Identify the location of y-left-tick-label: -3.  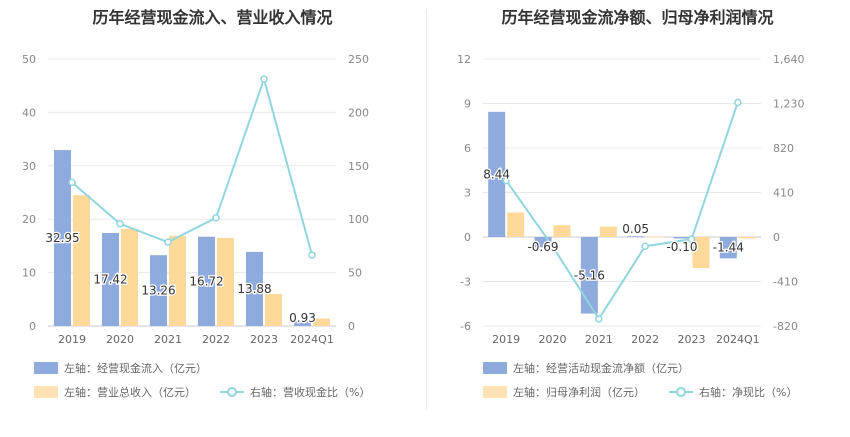
(465, 282).